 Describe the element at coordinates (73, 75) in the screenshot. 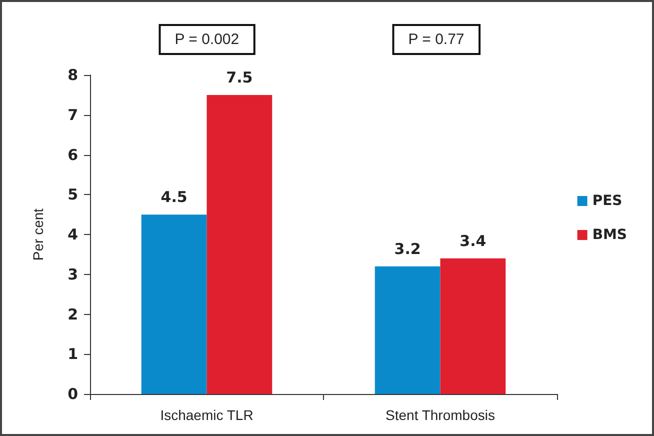

I see `y-tick-label: 8` at that location.